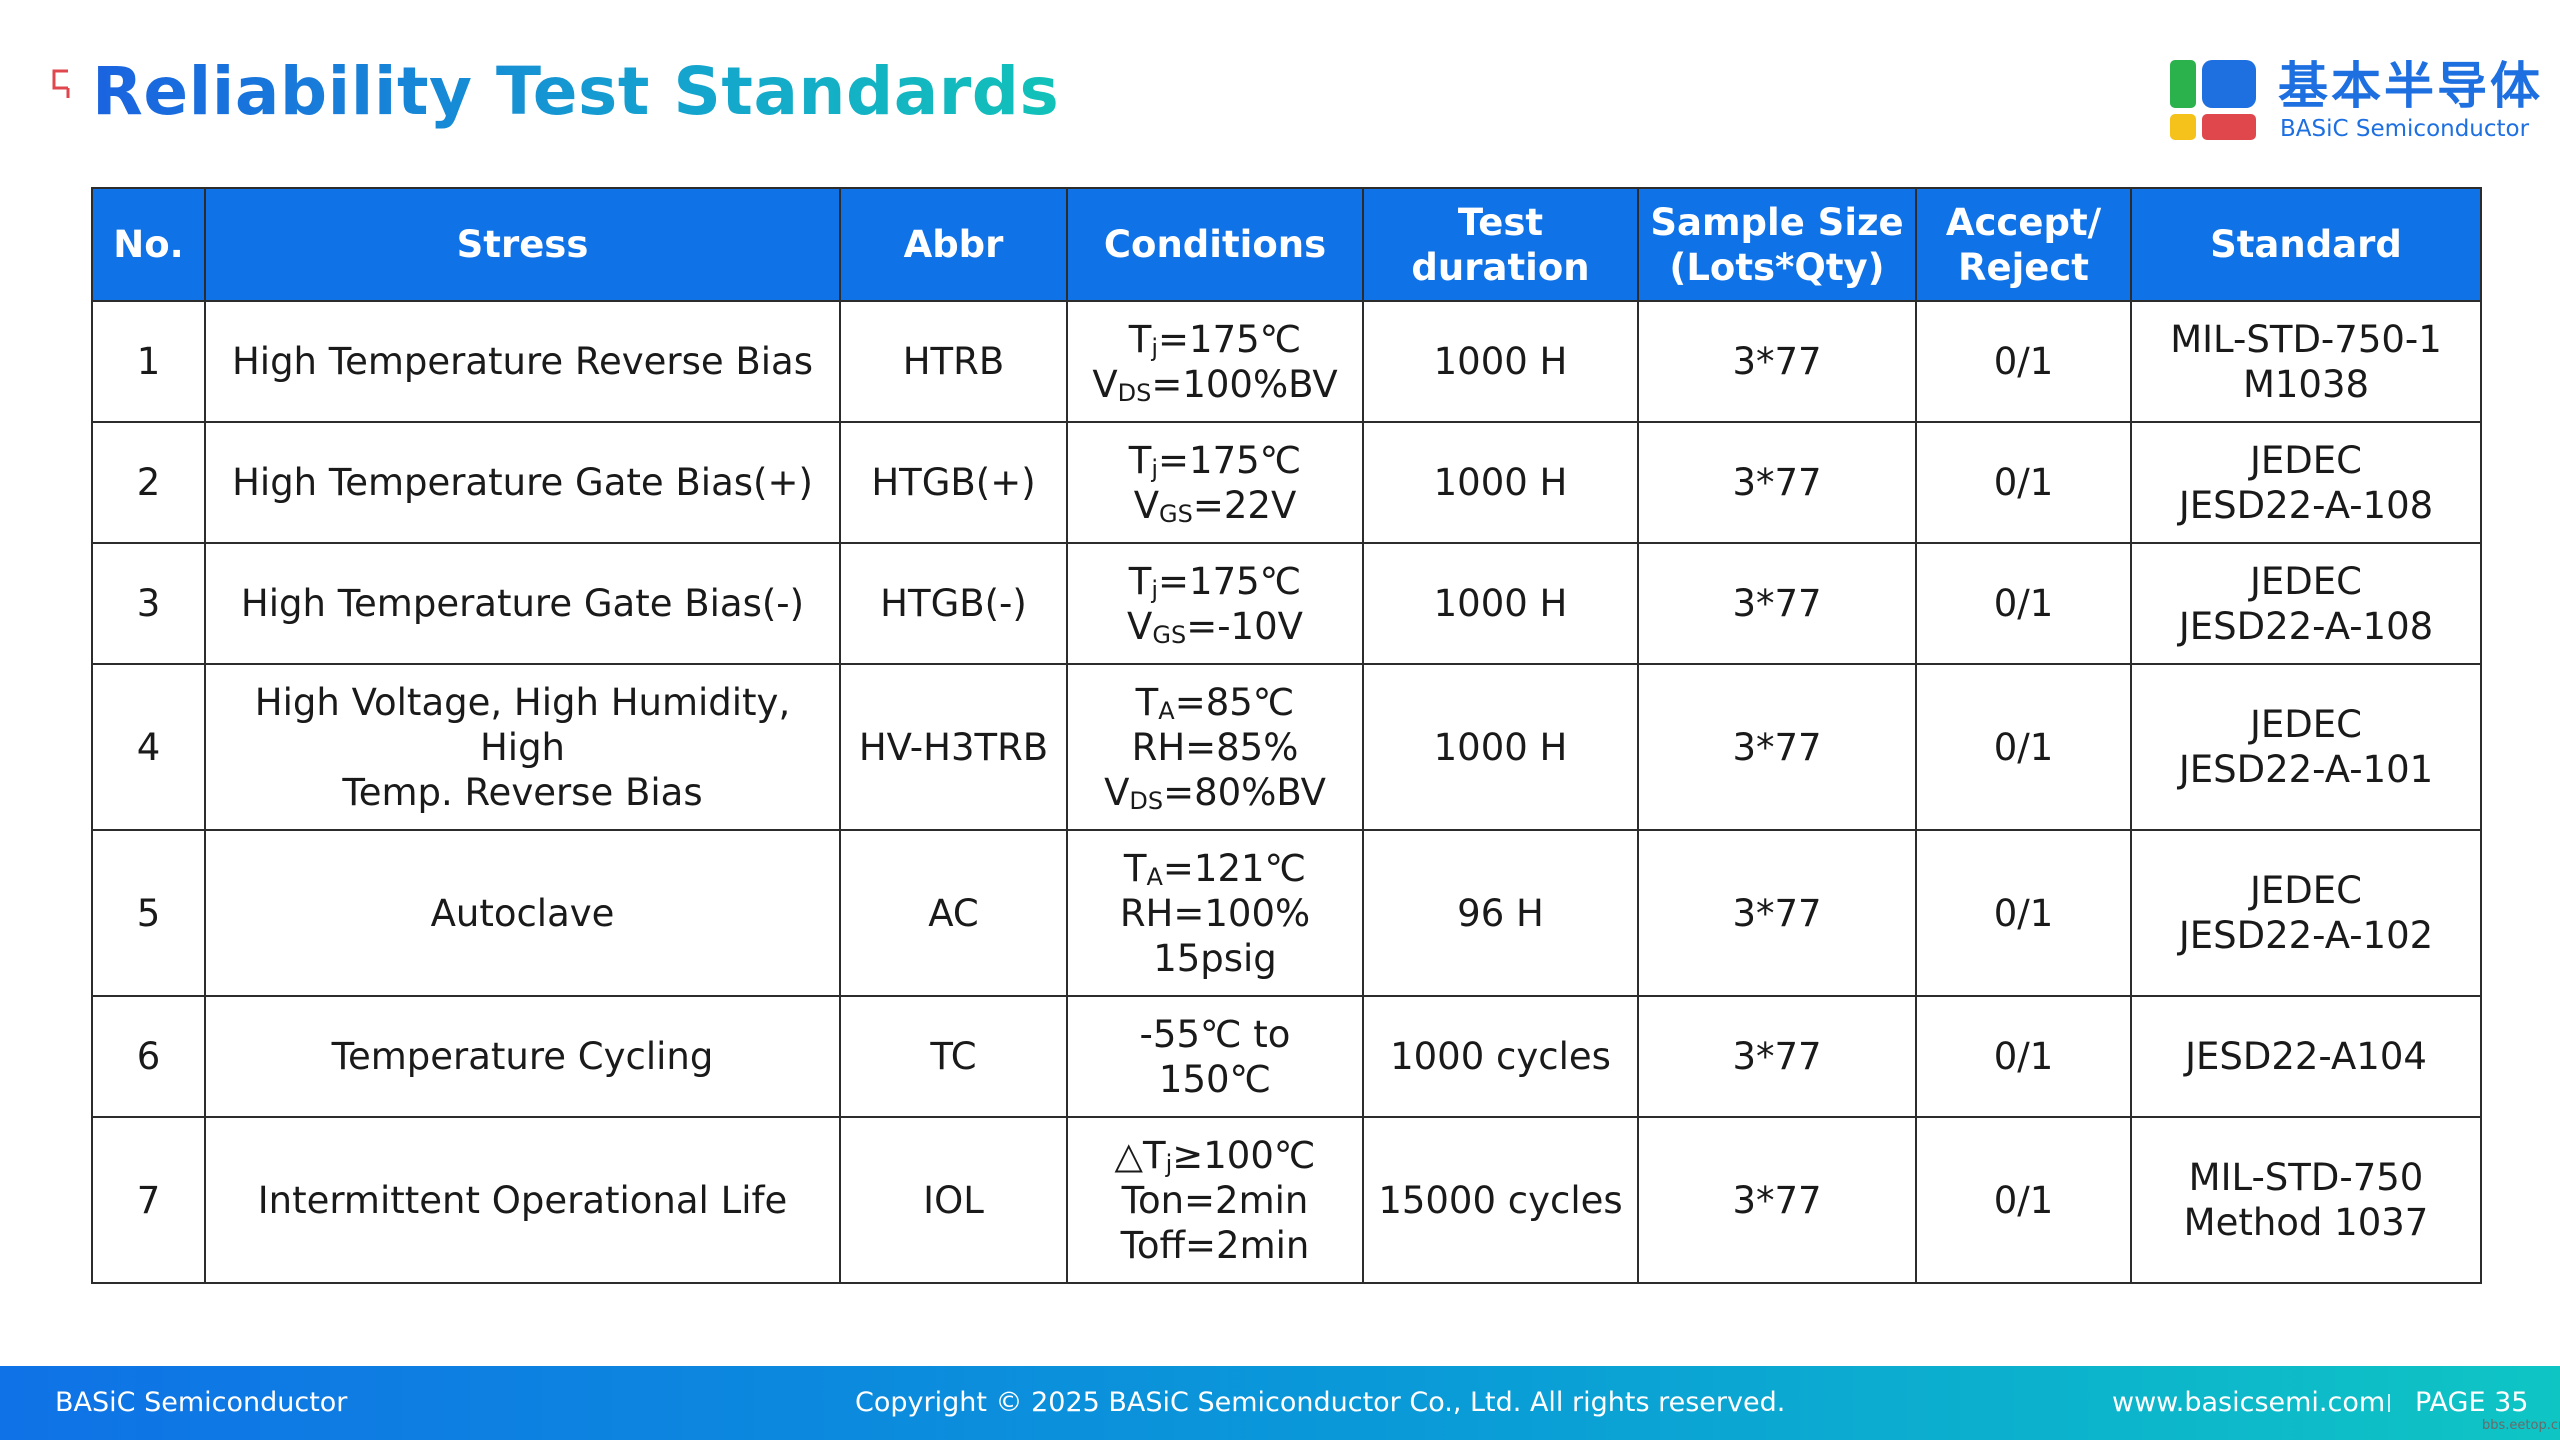  I want to click on logo-mark-icon, so click(2213, 100).